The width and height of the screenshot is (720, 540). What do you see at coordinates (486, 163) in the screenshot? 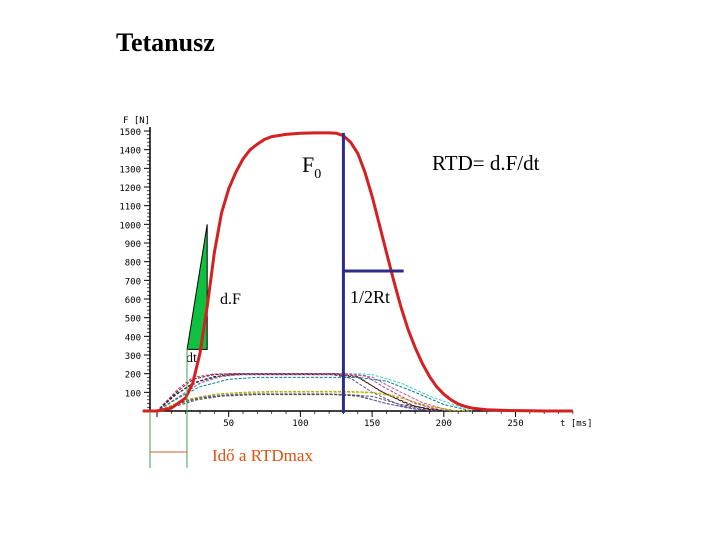
I see `rtd-formula: RTD= d.F/dt` at bounding box center [486, 163].